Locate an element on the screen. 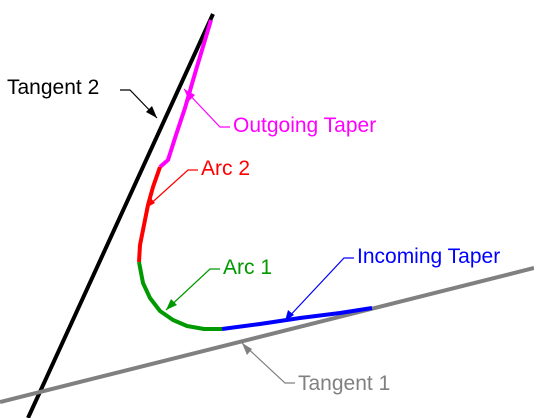  tangent-2-label: Tangent 2 is located at coordinates (53, 87).